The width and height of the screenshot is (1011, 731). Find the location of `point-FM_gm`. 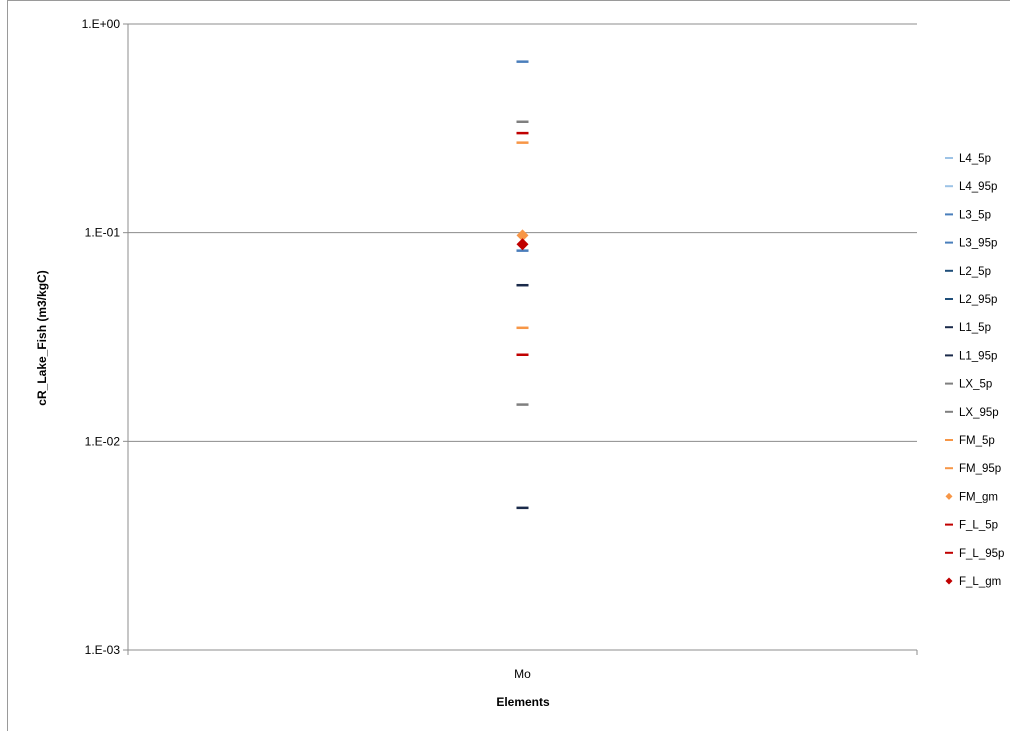

point-FM_gm is located at coordinates (522, 235).